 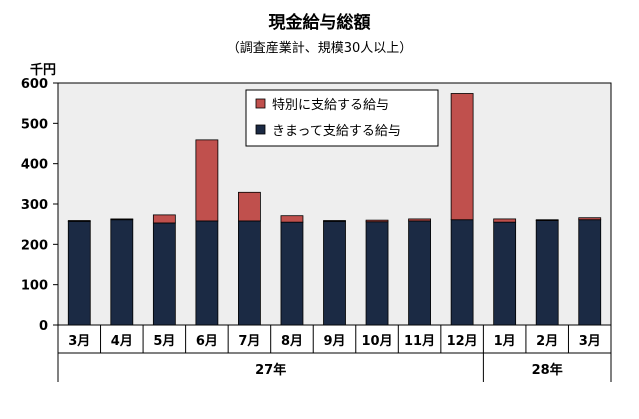 I want to click on x-tick-label: 2月, so click(x=547, y=341).